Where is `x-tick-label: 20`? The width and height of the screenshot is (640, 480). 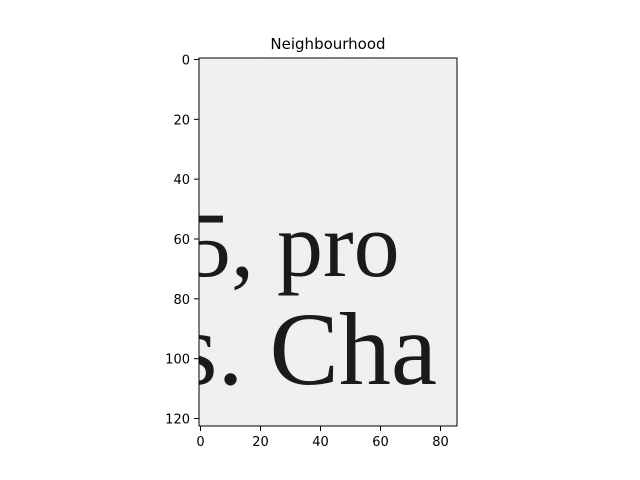
x-tick-label: 20 is located at coordinates (260, 442).